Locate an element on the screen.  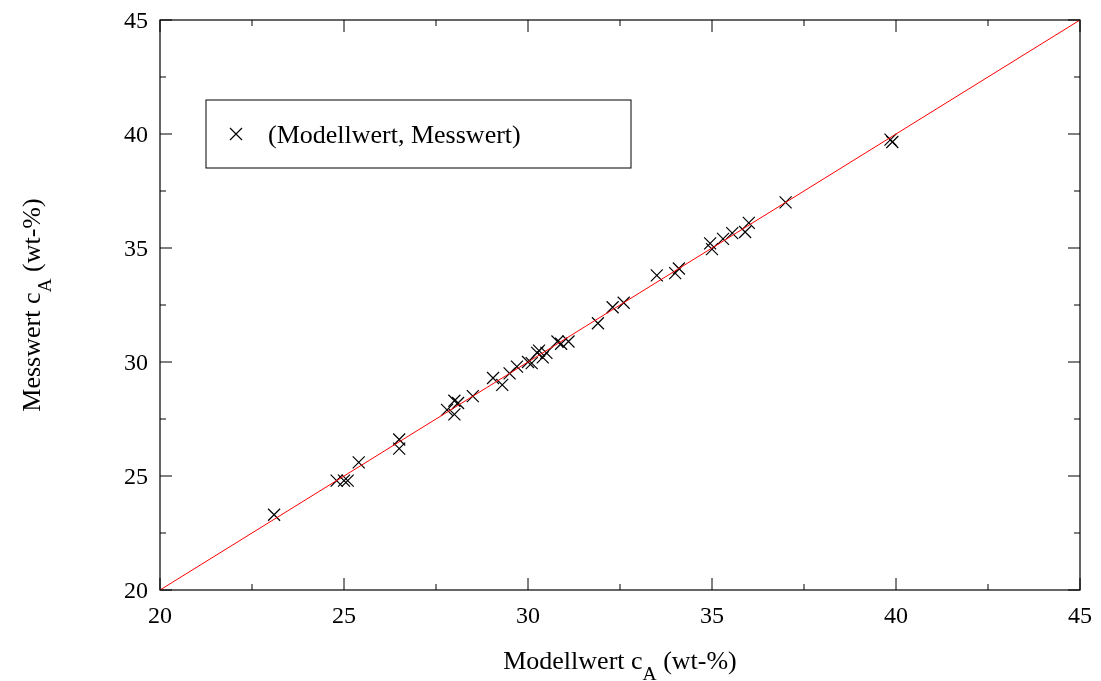
legend-label: (Modellwert, Messwert) is located at coordinates (394, 135).